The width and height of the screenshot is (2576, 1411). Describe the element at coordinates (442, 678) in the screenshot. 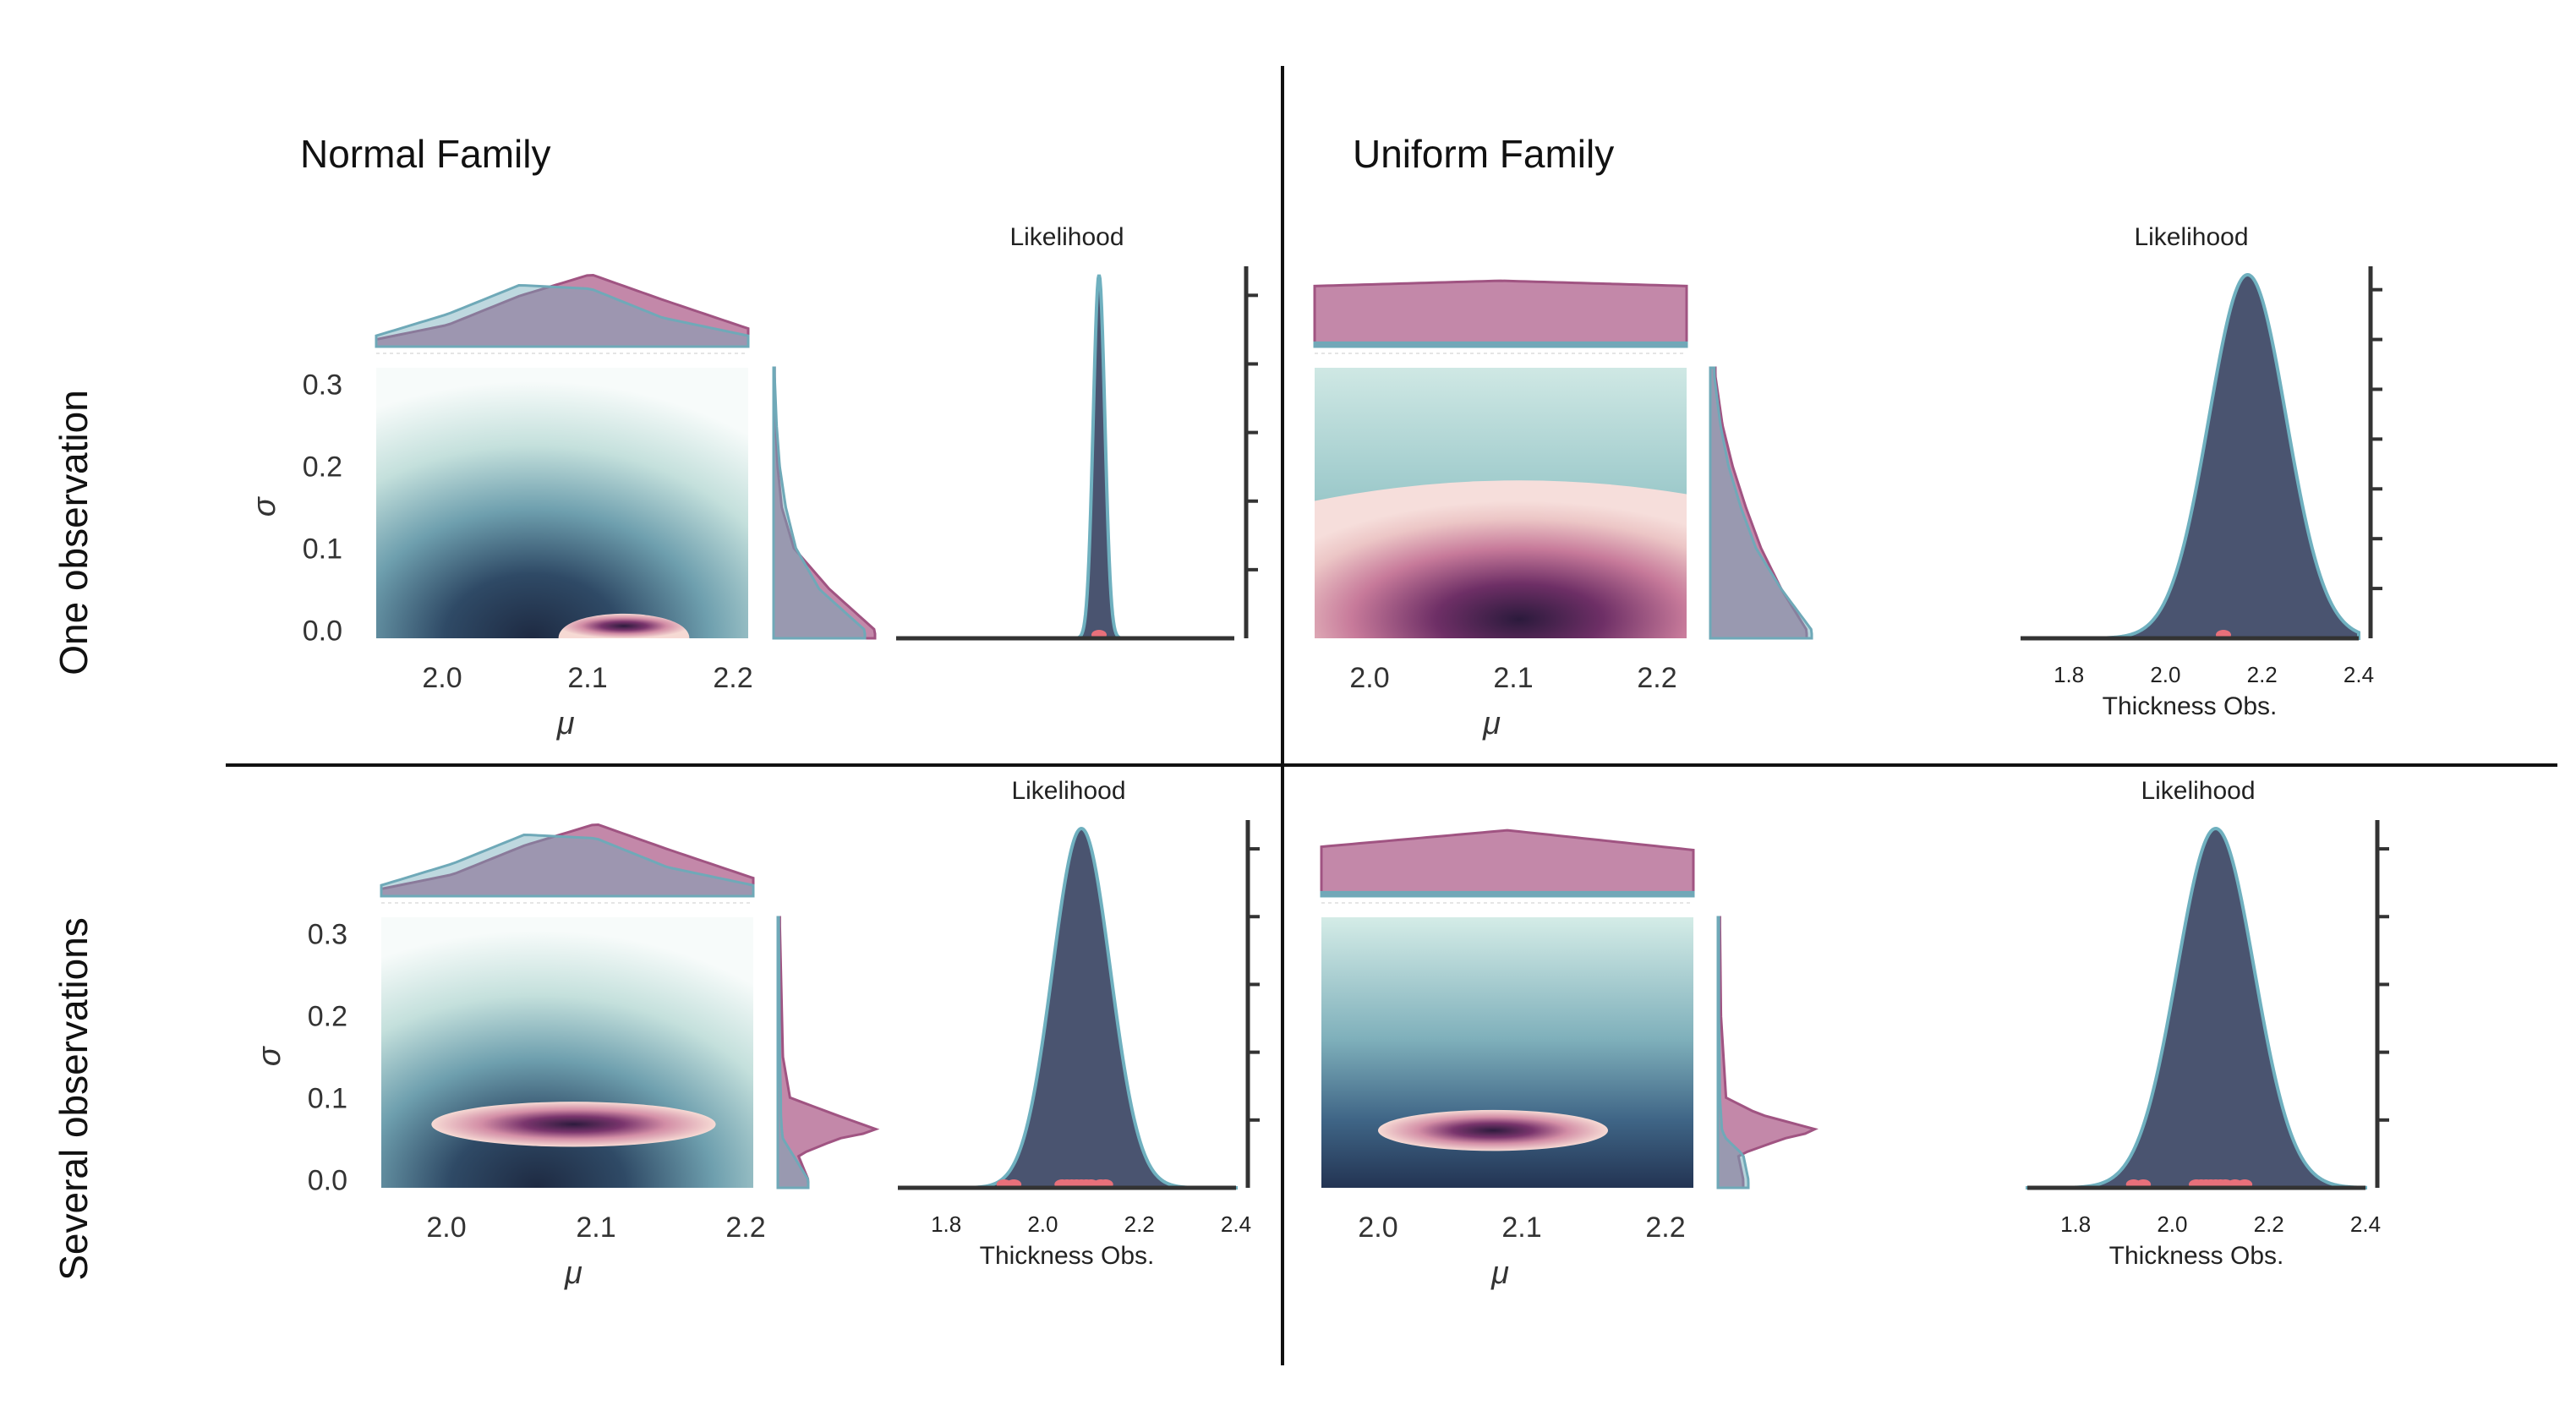

I see `normal-one-xtick-label: 2.0` at that location.